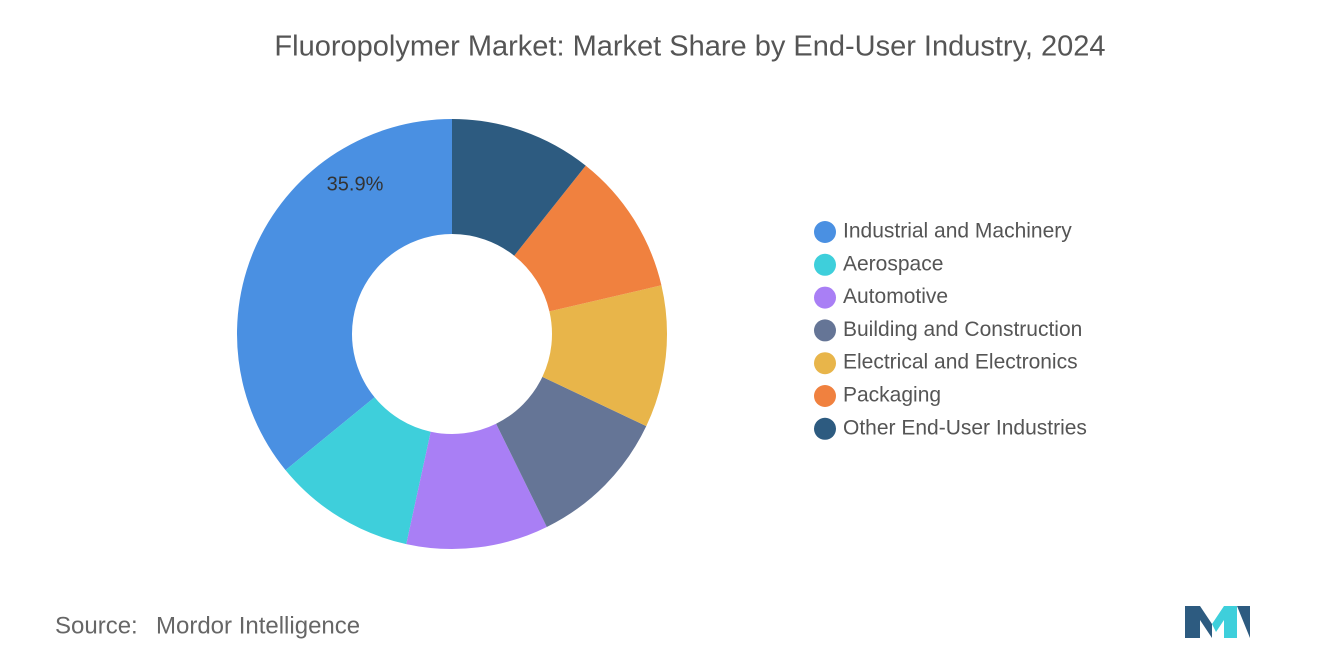  I want to click on source: Mordor Intelligence, so click(258, 625).